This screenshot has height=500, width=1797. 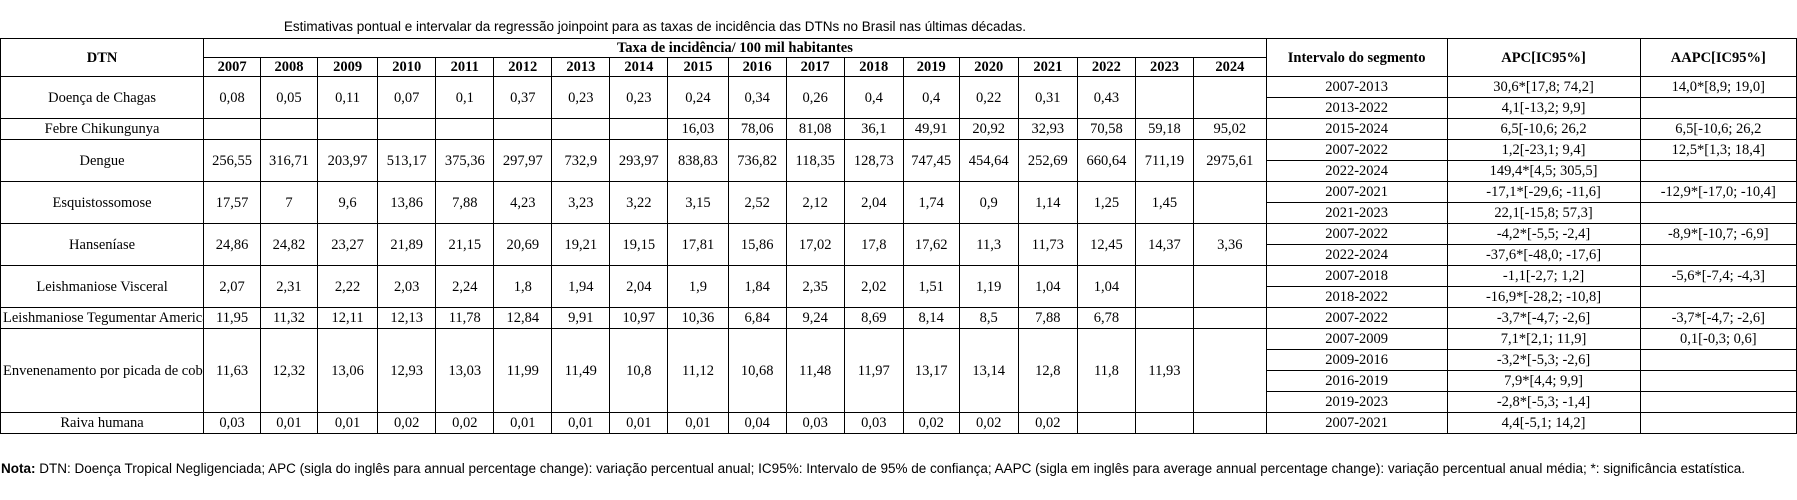 What do you see at coordinates (1543, 150) in the screenshot?
I see `apc-value: 1,2[-23,1; 9,4]` at bounding box center [1543, 150].